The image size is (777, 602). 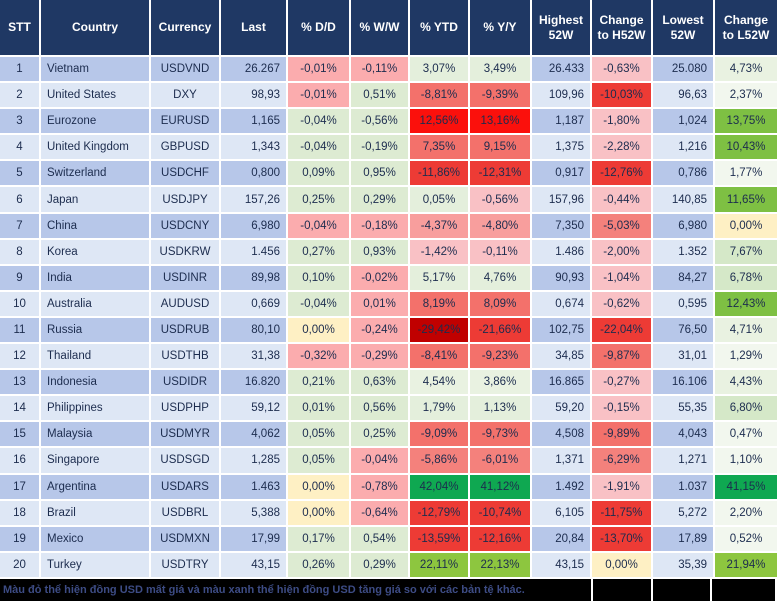 What do you see at coordinates (683, 383) in the screenshot?
I see `cell-low: 16.106` at bounding box center [683, 383].